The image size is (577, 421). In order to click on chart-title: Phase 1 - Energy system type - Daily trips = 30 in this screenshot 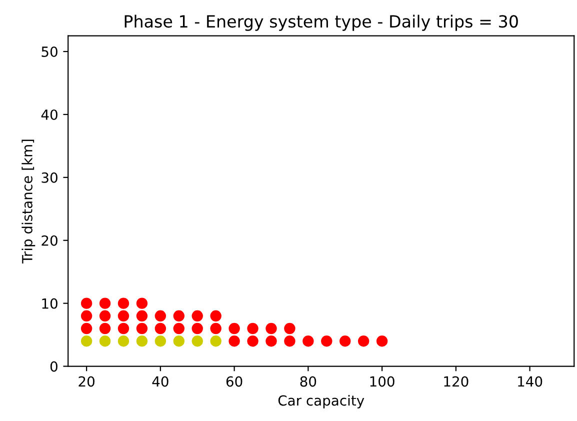, I will do `click(321, 22)`.